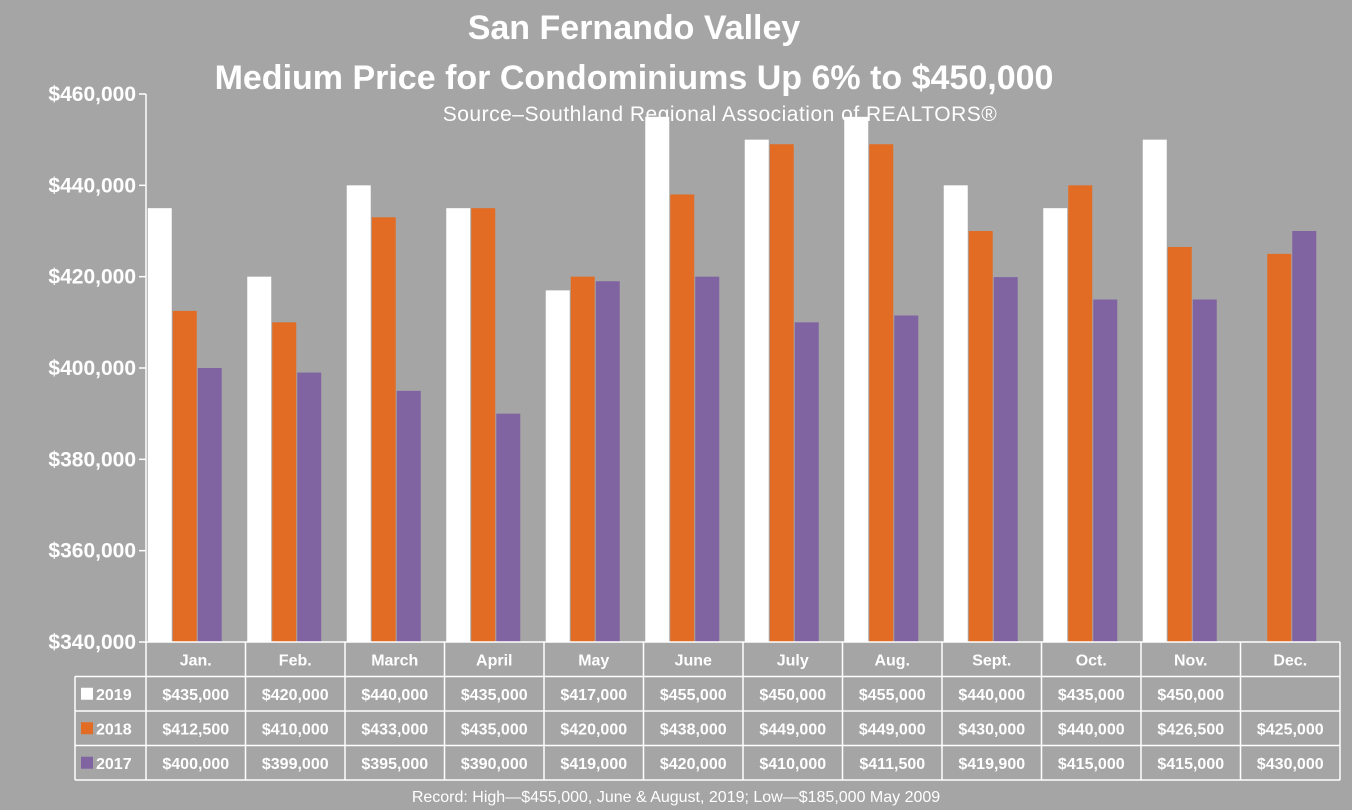  I want to click on y-tick-label: $340,000, so click(92, 642).